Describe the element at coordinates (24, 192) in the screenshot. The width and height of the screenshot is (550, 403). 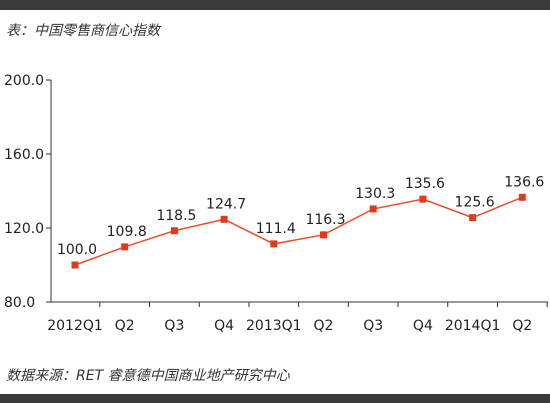
I see `y-tick-labels: 80.0 120.0 160.0 200.0` at that location.